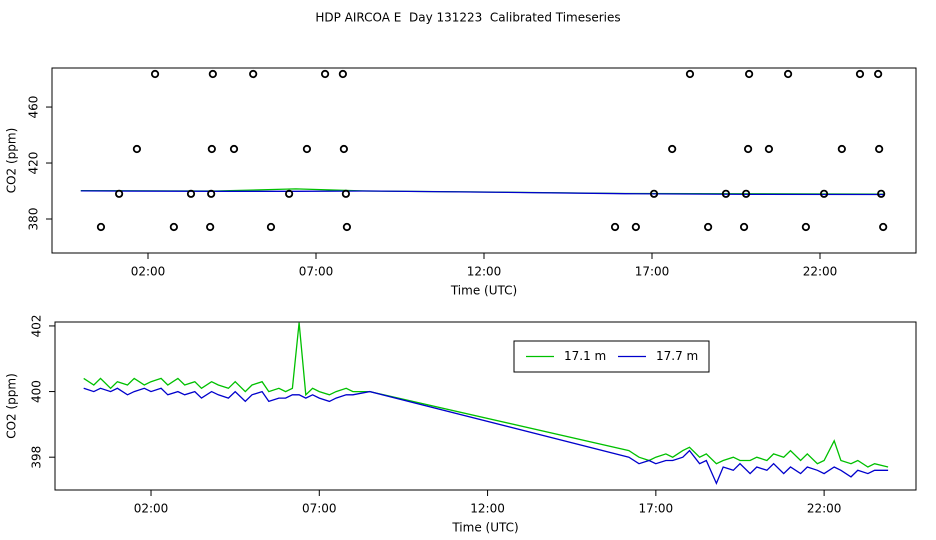 Image resolution: width=936 pixels, height=540 pixels. Describe the element at coordinates (34, 163) in the screenshot. I see `y-tick-label: 420` at that location.